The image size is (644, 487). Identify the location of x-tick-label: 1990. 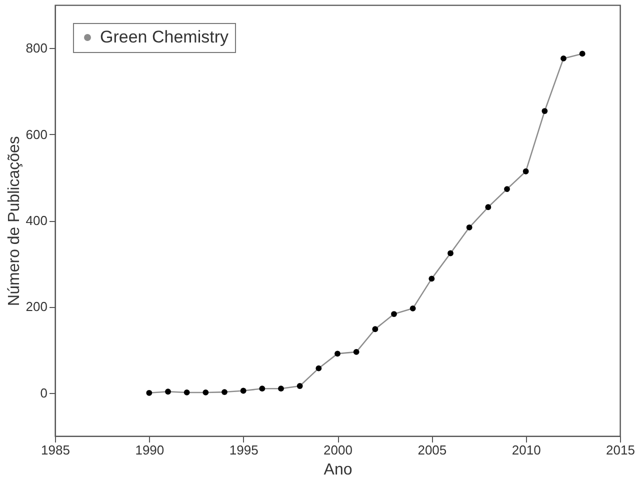
(149, 450).